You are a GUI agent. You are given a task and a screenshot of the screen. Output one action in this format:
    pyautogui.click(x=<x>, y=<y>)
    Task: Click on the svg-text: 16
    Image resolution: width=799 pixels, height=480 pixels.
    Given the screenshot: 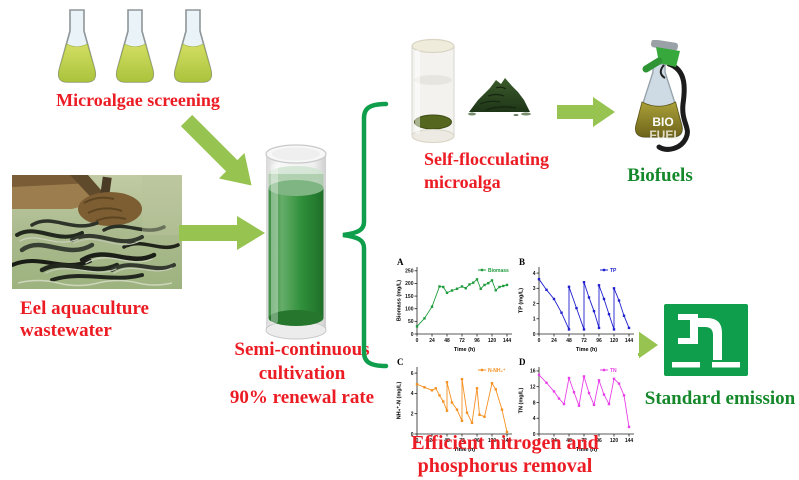 What is the action you would take?
    pyautogui.click(x=533, y=372)
    